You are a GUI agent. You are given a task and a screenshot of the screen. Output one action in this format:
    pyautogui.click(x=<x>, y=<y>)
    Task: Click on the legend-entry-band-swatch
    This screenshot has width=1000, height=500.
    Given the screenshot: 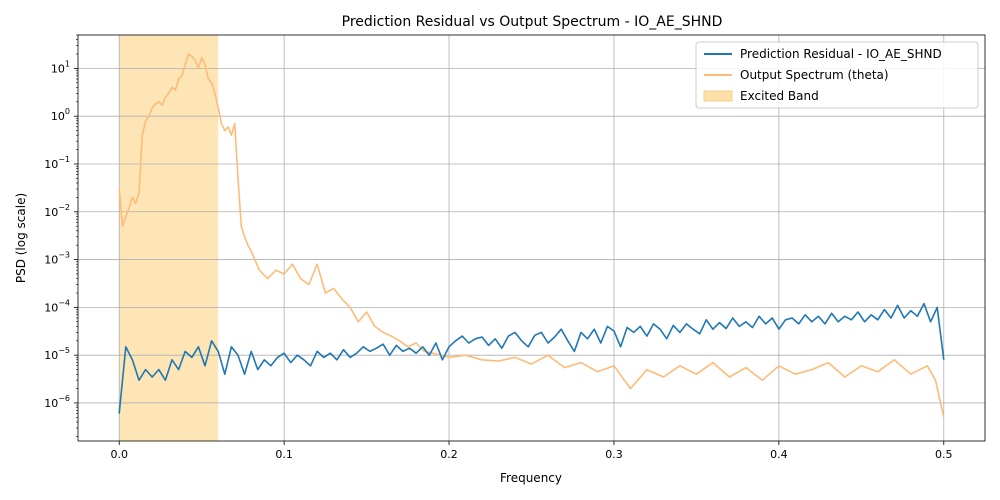 What is the action you would take?
    pyautogui.click(x=718, y=96)
    